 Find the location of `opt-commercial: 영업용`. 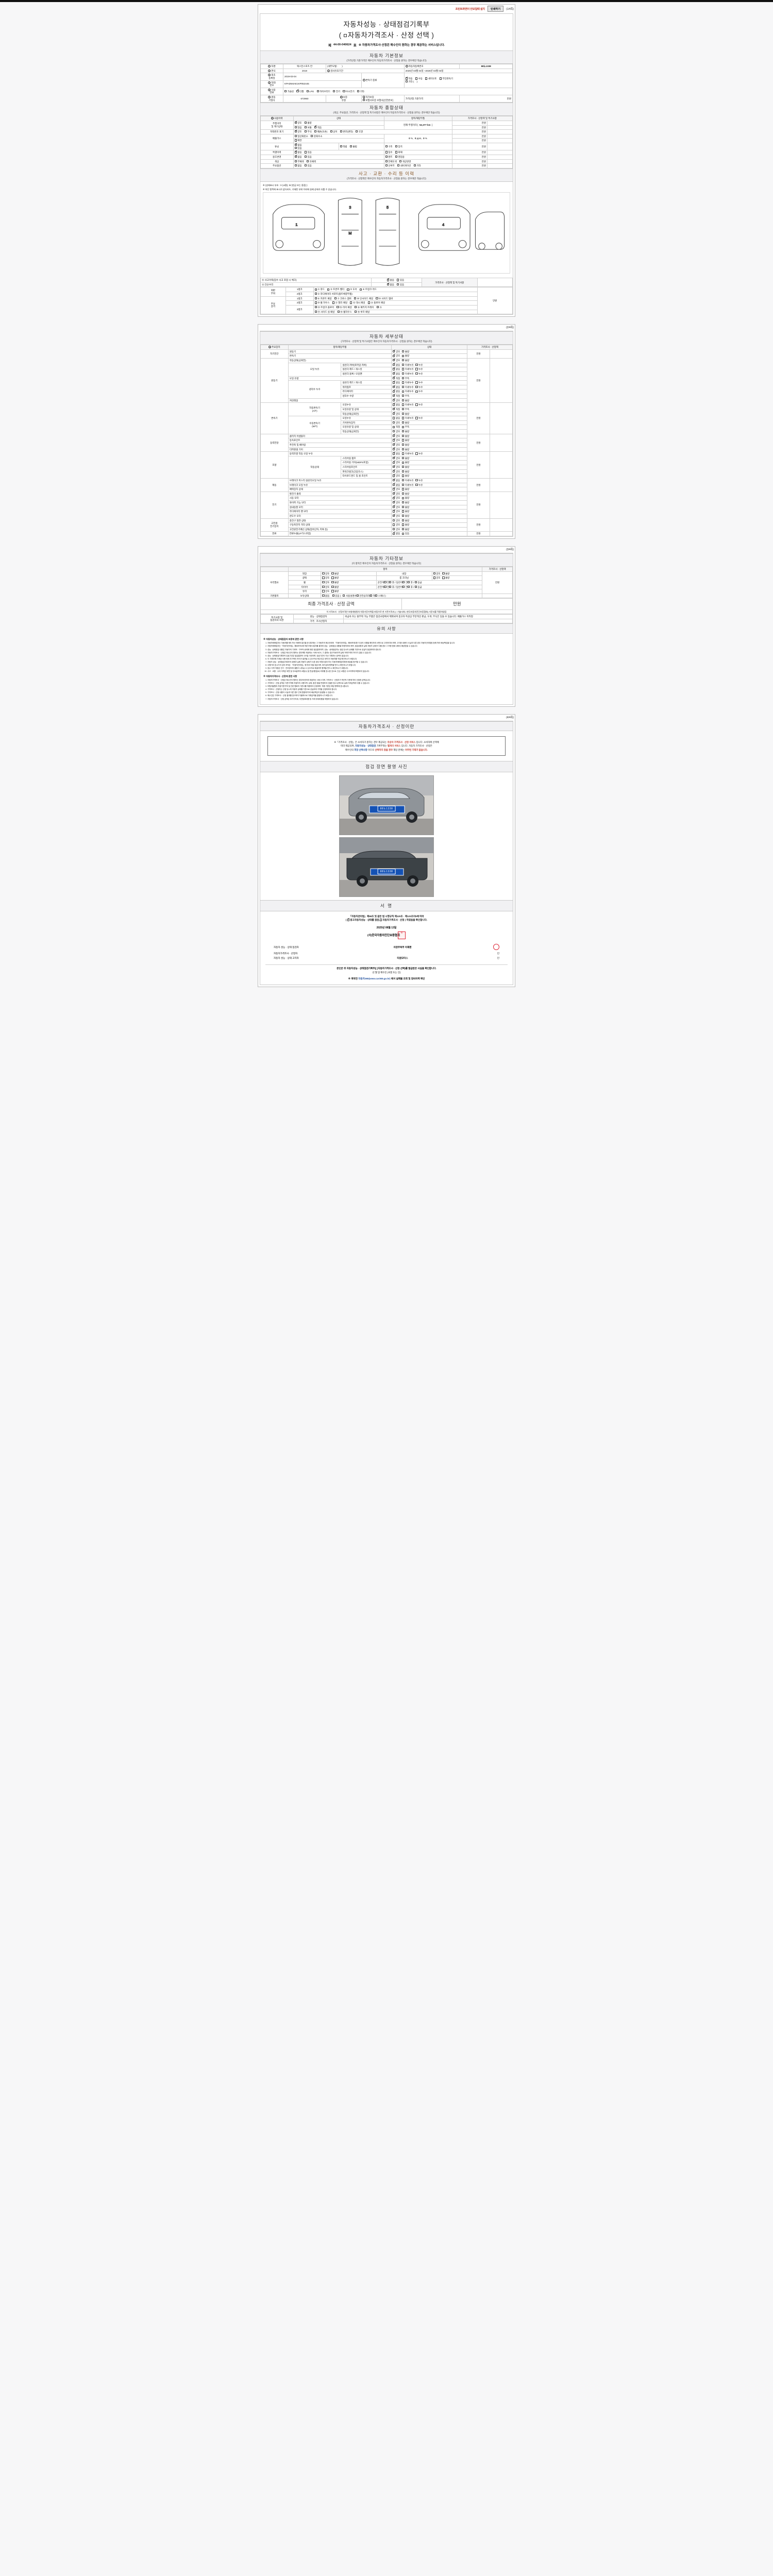

opt-commercial: 영업용 is located at coordinates (400, 157).